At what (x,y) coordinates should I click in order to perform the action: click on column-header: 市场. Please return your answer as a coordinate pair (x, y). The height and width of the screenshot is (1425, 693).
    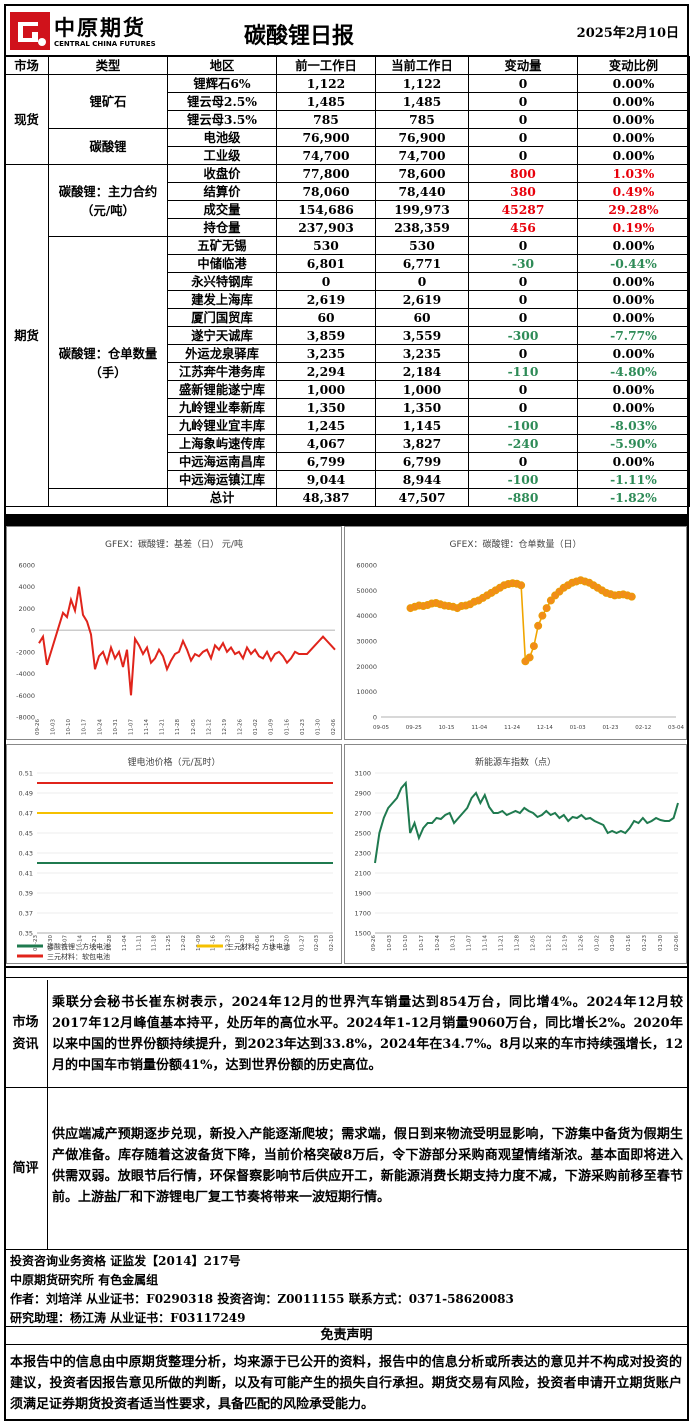
    Looking at the image, I should click on (26, 65).